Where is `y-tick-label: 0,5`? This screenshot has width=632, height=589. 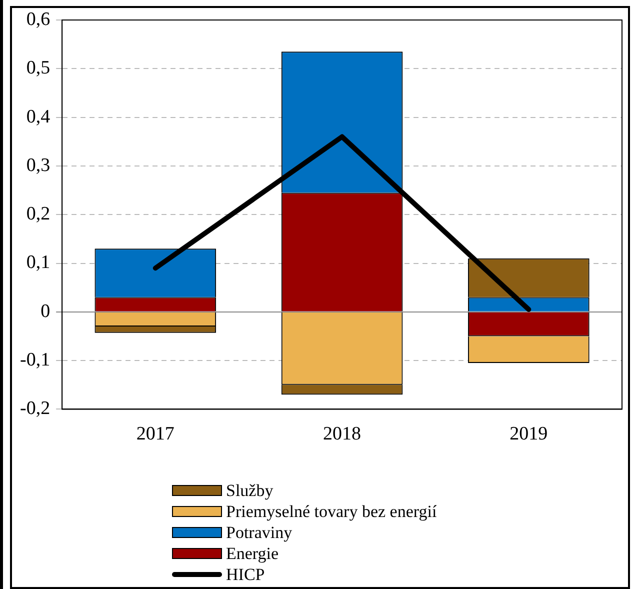
y-tick-label: 0,5 is located at coordinates (38, 68).